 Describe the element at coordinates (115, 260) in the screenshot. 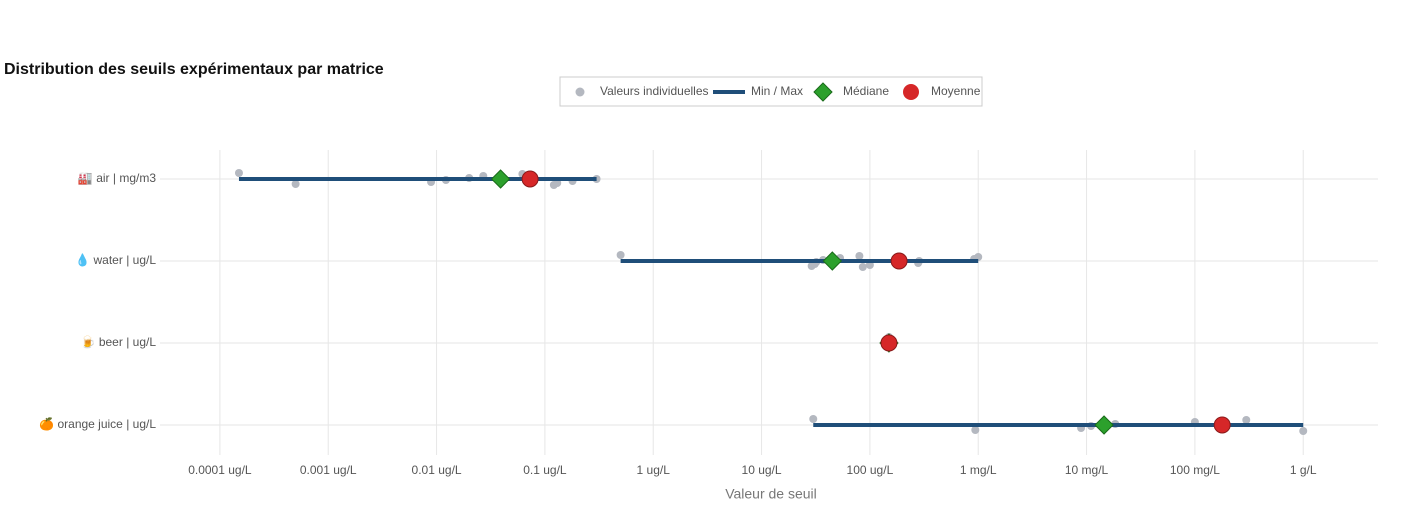

I see `y-tick-label: 💧 water | ug/L` at that location.